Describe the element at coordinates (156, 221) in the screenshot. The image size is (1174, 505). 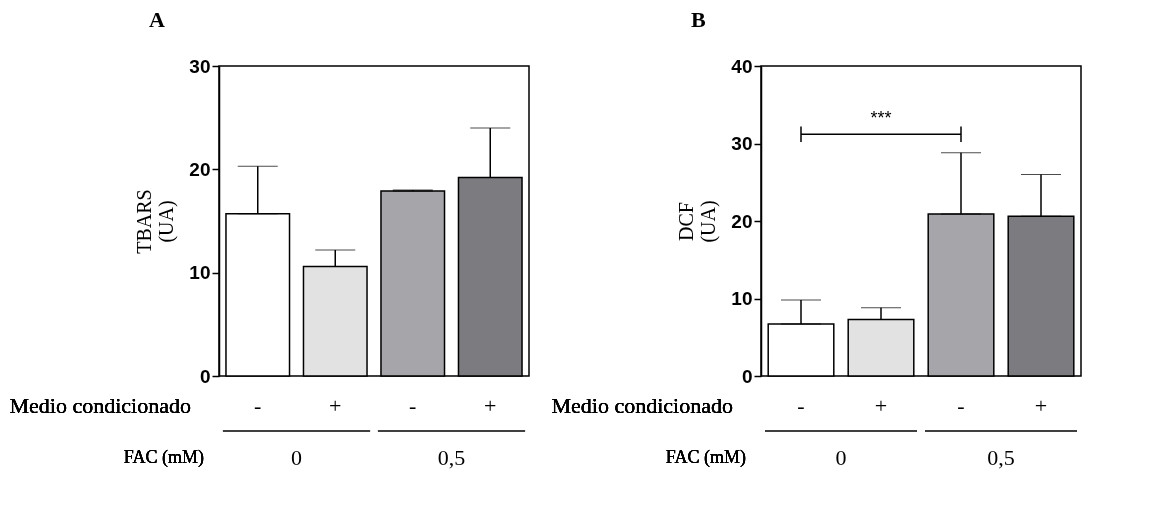
I see `y-axis-title: TBARS (UA)` at that location.